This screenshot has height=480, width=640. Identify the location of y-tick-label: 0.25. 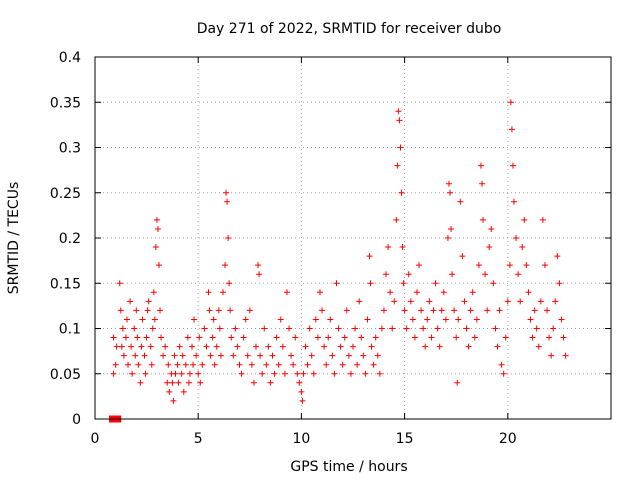
(65, 194).